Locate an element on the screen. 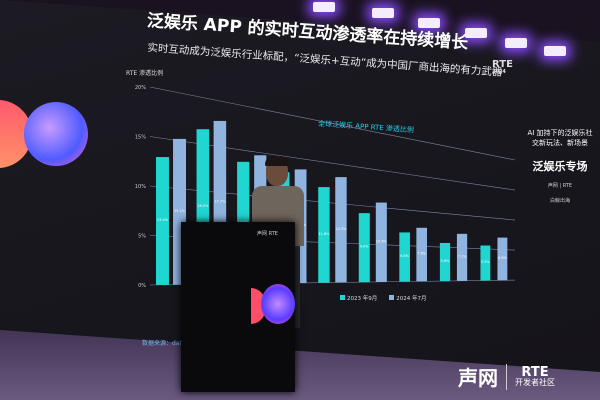 Image resolution: width=600 pixels, height=400 pixels. y-axis-label: RTE 渗透比例 is located at coordinates (145, 73).